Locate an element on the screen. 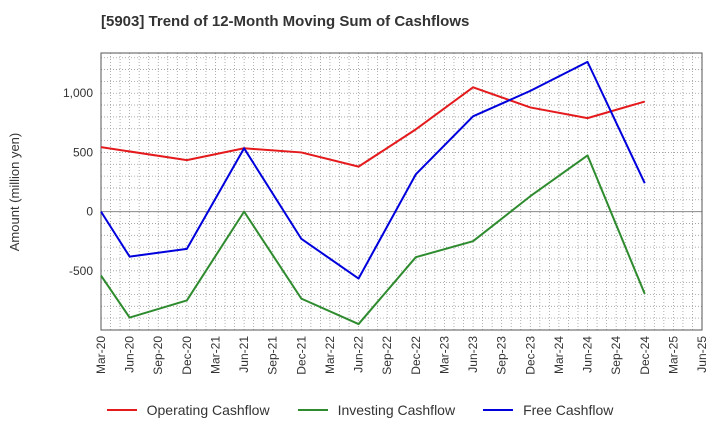 This screenshot has width=720, height=440. legend-swatch-operating is located at coordinates (121, 410).